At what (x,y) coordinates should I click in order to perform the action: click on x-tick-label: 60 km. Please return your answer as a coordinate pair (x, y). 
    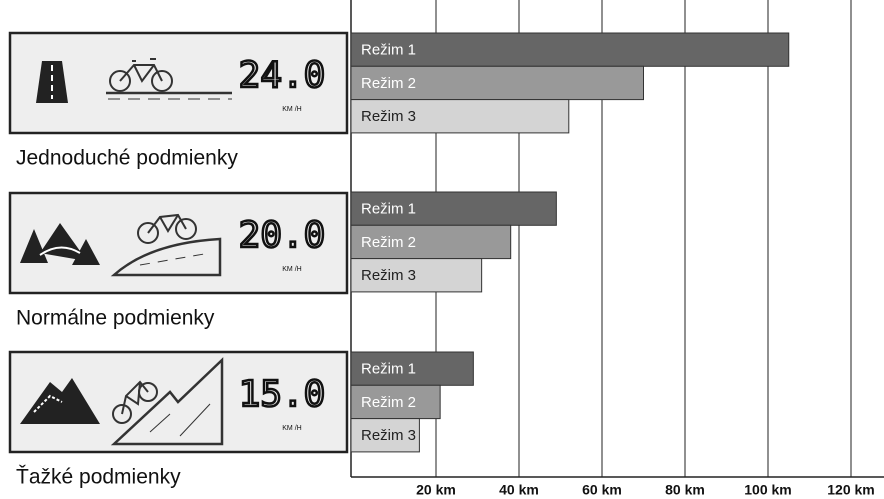
    Looking at the image, I should click on (602, 490).